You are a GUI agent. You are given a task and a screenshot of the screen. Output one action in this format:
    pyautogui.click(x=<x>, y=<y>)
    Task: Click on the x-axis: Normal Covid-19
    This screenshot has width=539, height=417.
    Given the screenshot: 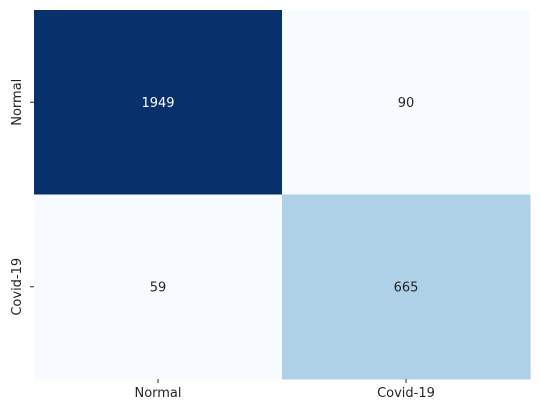 What is the action you would take?
    pyautogui.click(x=284, y=390)
    